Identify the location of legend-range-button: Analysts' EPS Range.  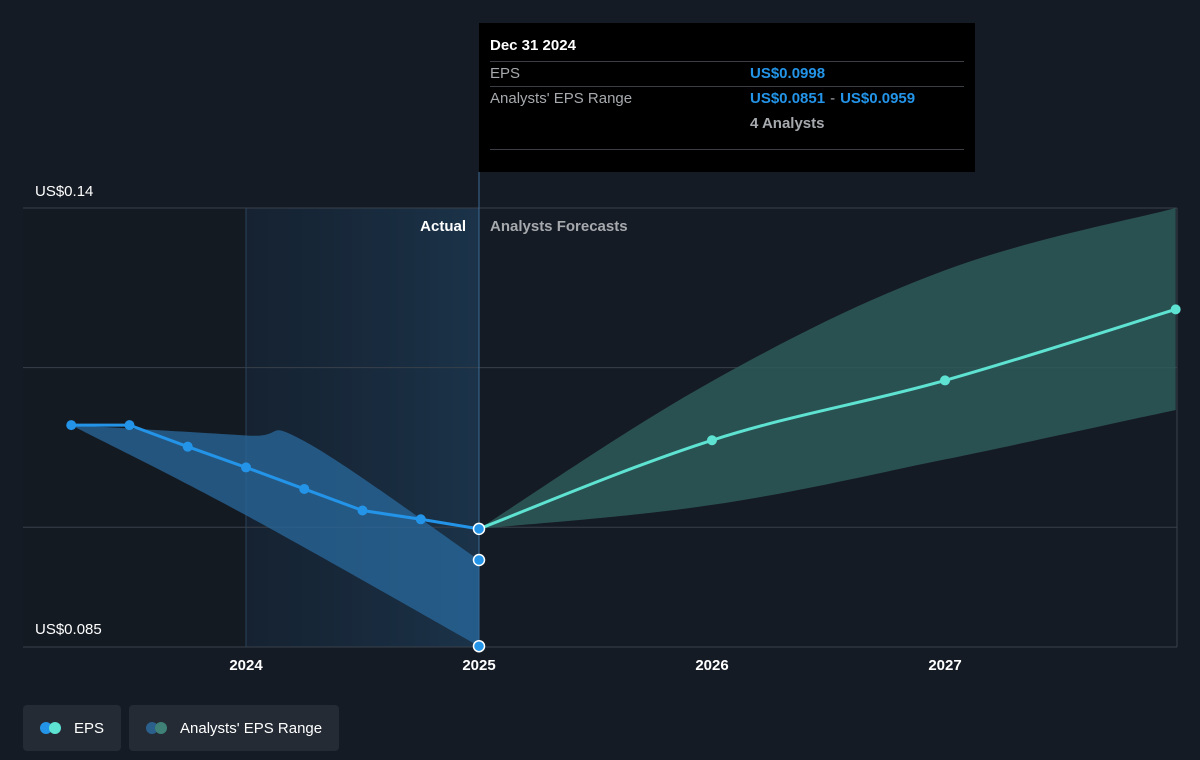
(234, 728).